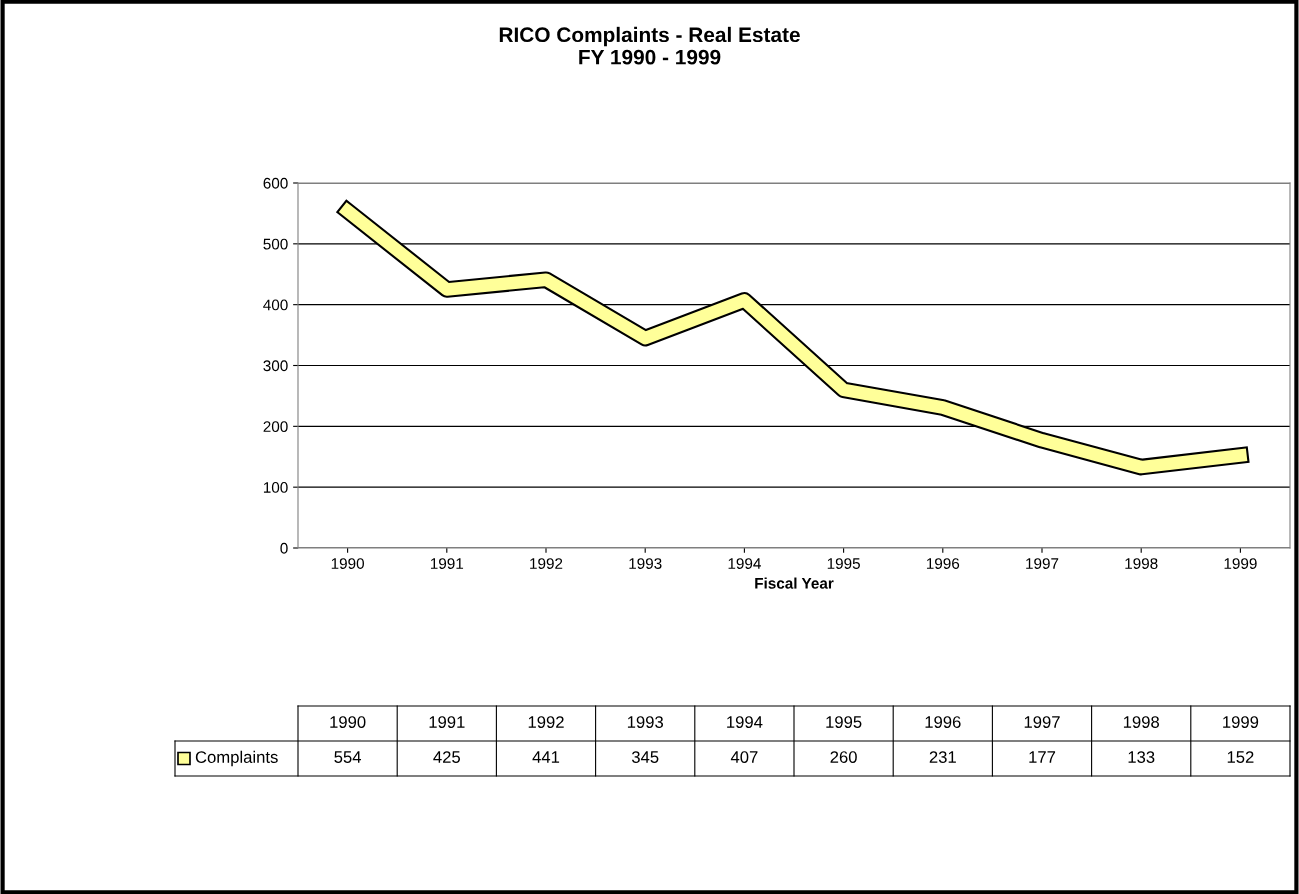 The image size is (1299, 894). Describe the element at coordinates (347, 563) in the screenshot. I see `x-tick-label: 1990` at that location.